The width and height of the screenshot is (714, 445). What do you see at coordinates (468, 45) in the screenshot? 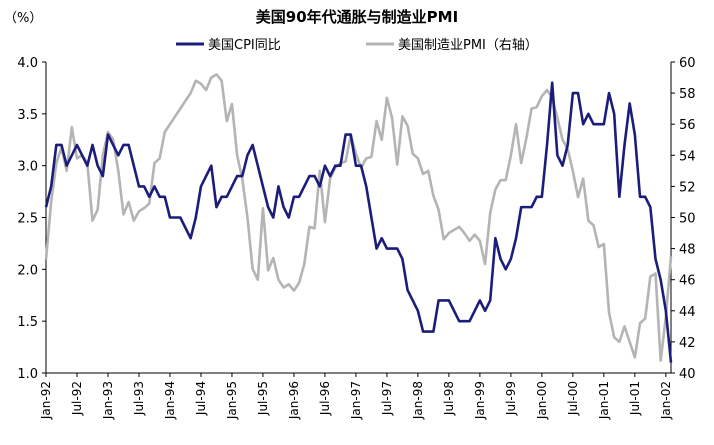
I see `legend-label-pmi: 美国制造业PMI（右轴）` at bounding box center [468, 45].